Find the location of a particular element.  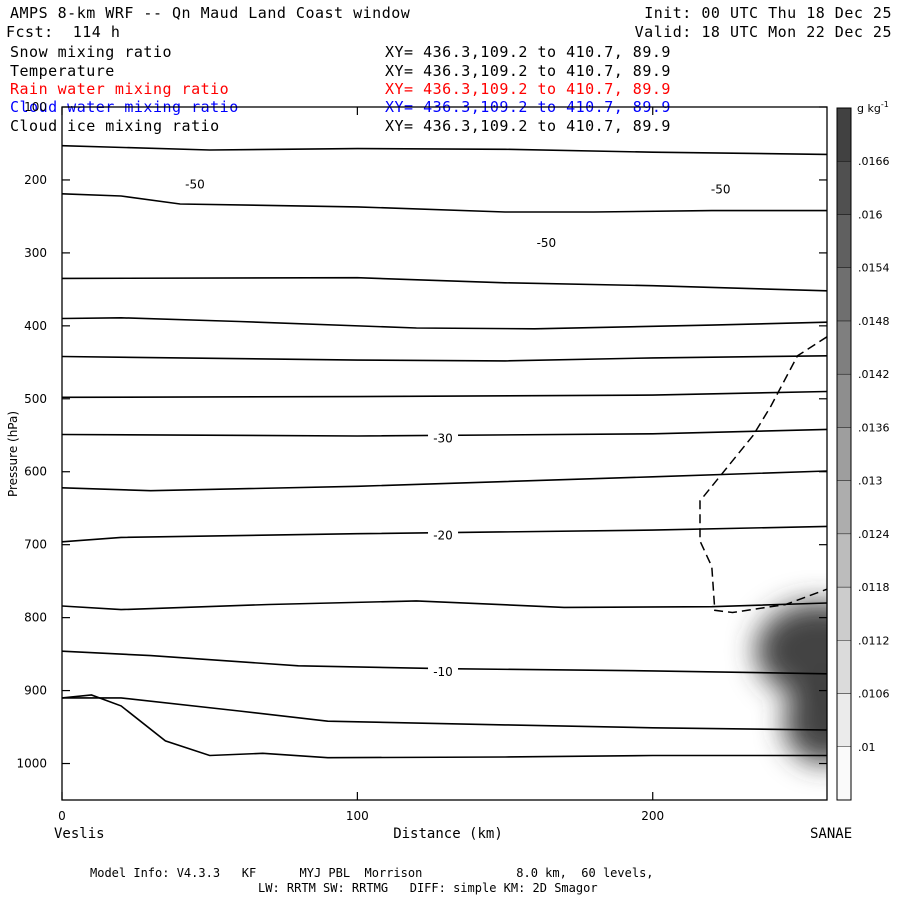

colorbar-label: .013 is located at coordinates (870, 481).